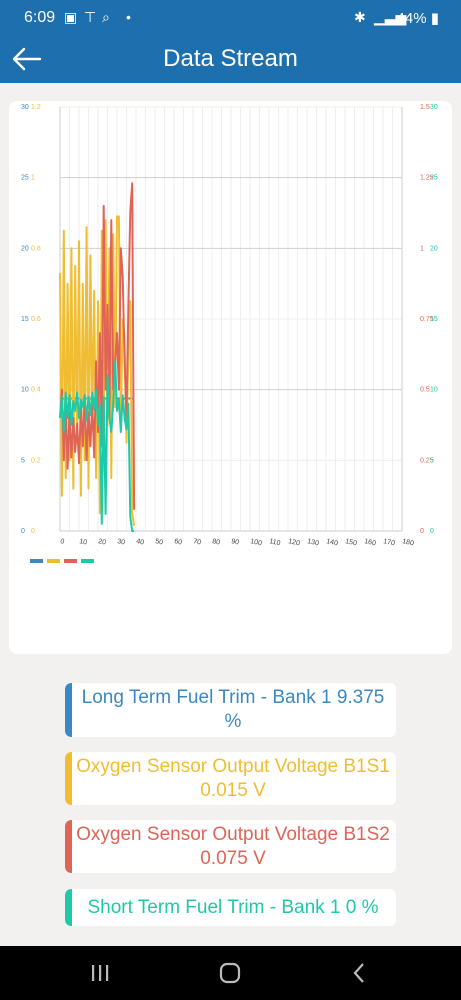  Describe the element at coordinates (178, 542) in the screenshot. I see `x-tick-label: 60` at that location.